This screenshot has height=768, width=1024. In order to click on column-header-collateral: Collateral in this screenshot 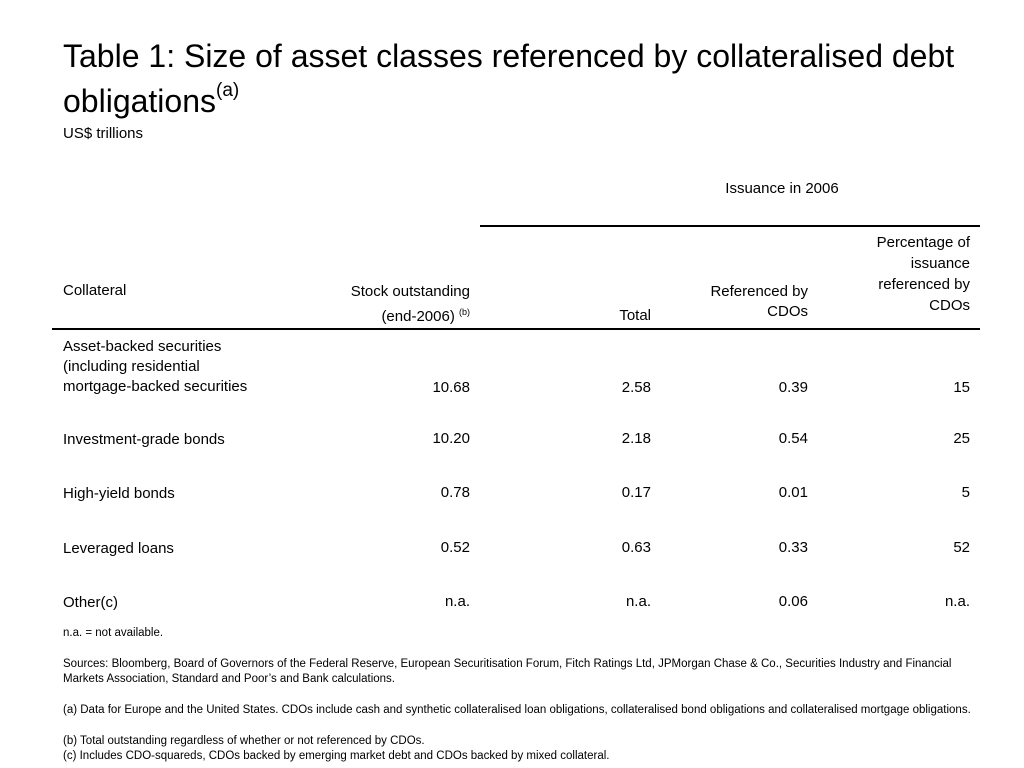, I will do `click(95, 290)`.